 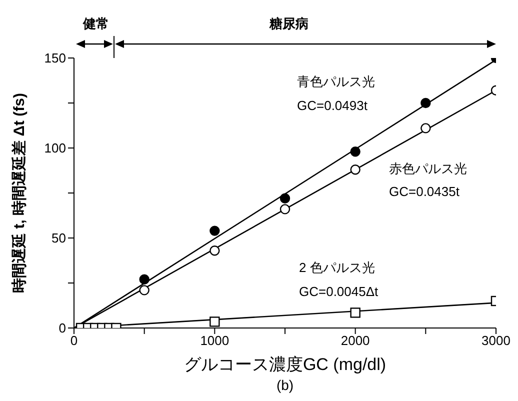 I want to click on text: (b), so click(x=285, y=385).